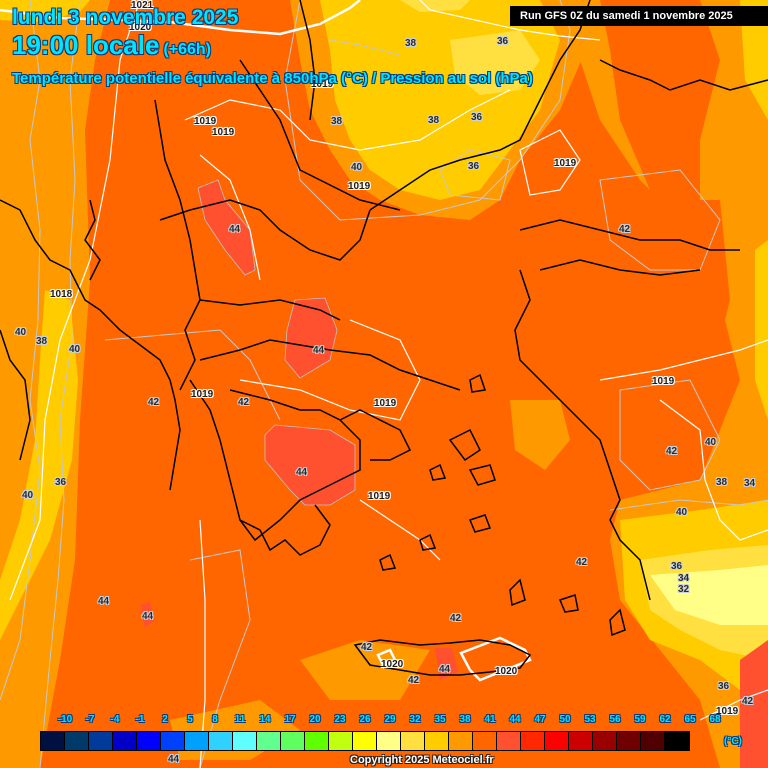 This screenshot has height=768, width=768. What do you see at coordinates (311, 338) in the screenshot?
I see `field-47-macedonia` at bounding box center [311, 338].